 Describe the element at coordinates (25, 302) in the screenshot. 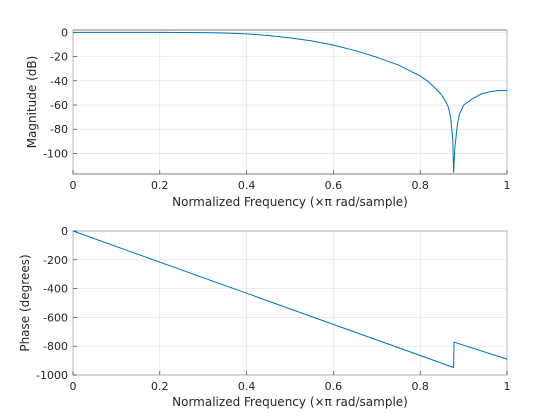

I see `phase-y-axis-label: Phase (degrees)` at that location.